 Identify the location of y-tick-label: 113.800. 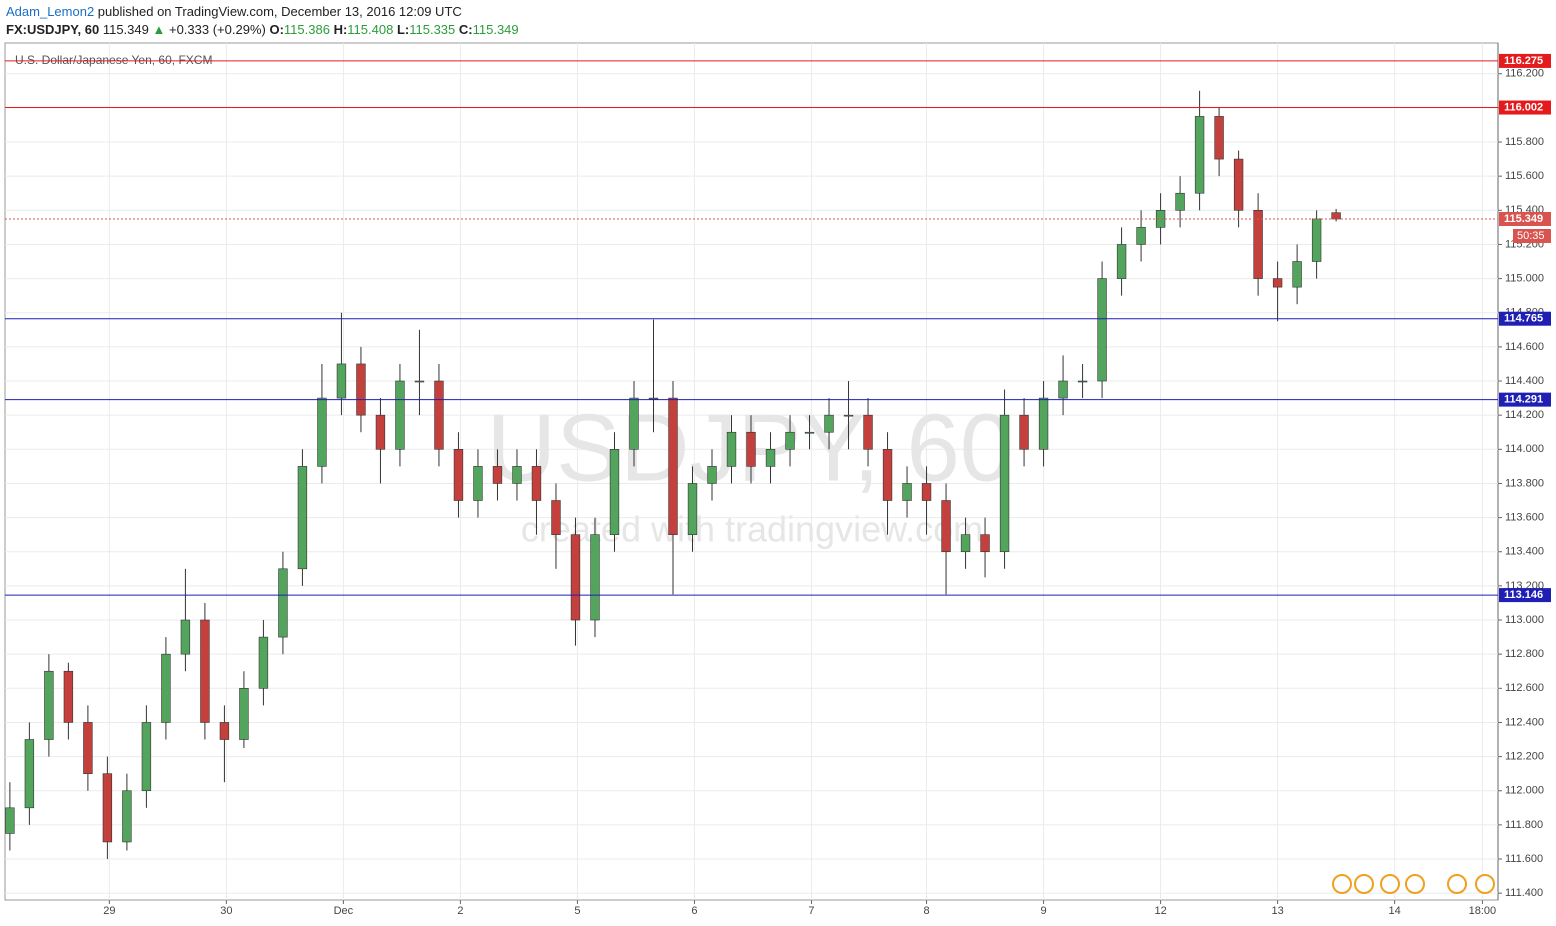
(1524, 483).